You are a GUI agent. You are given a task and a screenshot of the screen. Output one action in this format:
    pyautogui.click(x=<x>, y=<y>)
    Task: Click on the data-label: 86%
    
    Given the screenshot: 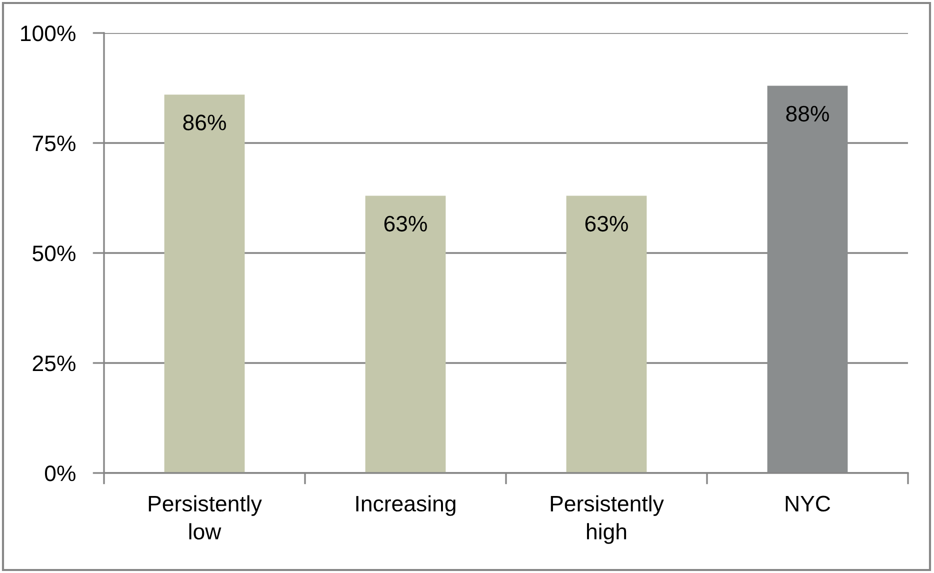 What is the action you would take?
    pyautogui.click(x=204, y=122)
    